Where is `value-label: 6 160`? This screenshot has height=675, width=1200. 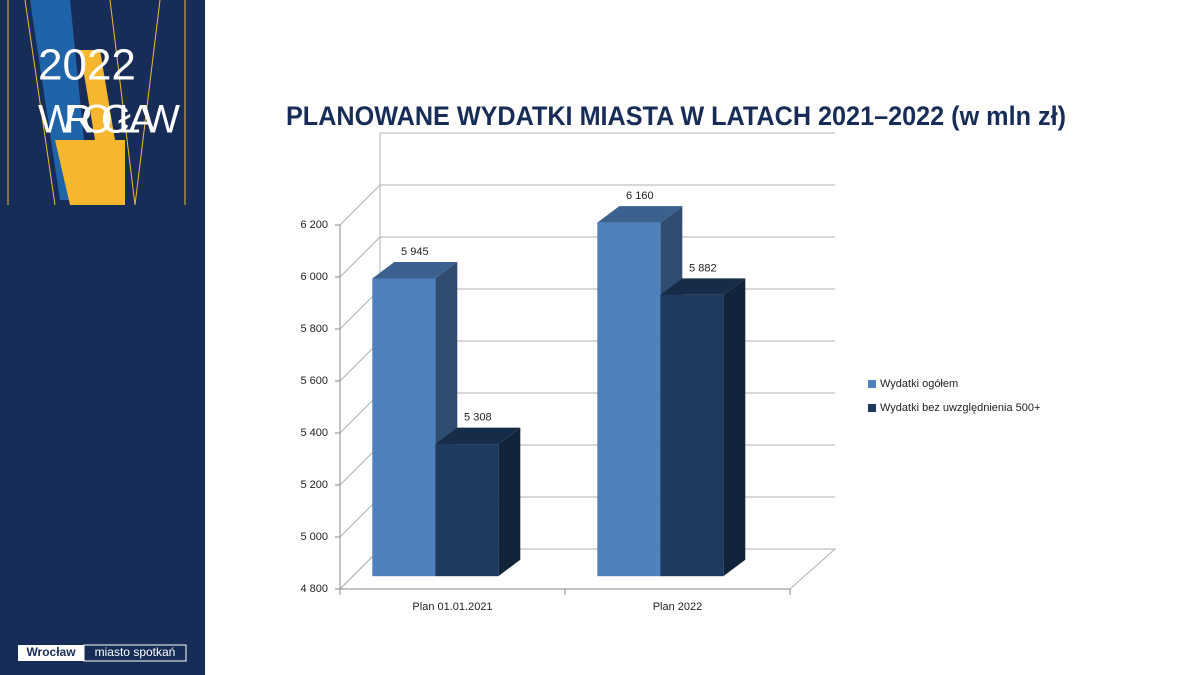 value-label: 6 160 is located at coordinates (640, 196).